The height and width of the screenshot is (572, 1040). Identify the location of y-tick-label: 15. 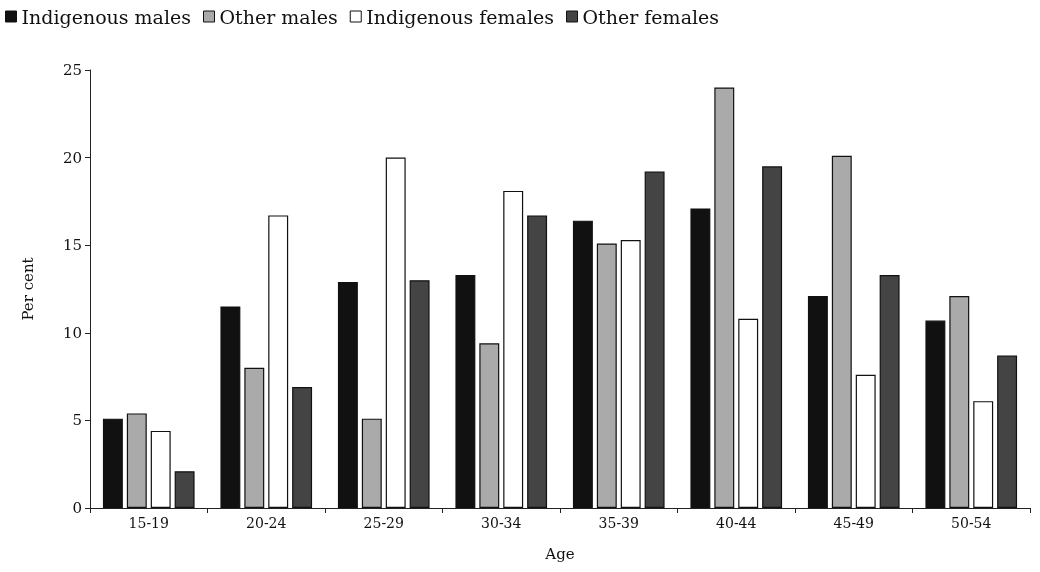
(72, 245).